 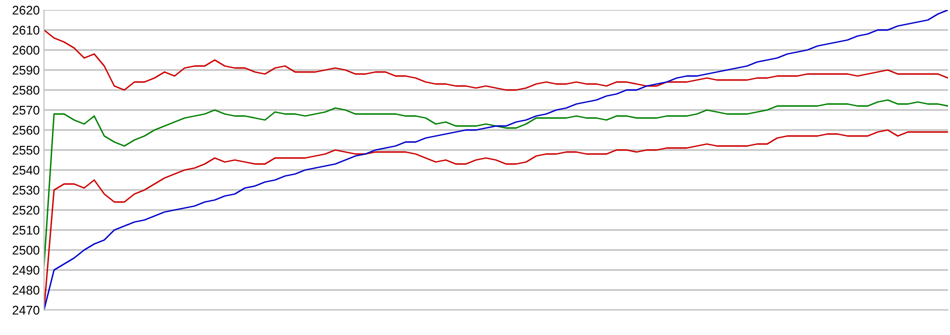 What do you see at coordinates (26, 150) in the screenshot?
I see `y-tick-label: 2550` at bounding box center [26, 150].